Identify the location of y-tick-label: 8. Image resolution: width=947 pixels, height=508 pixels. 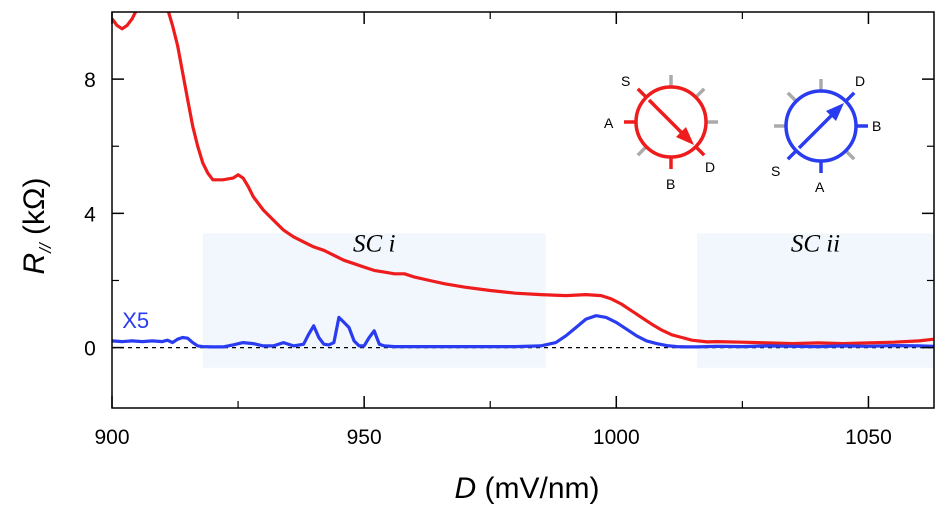
(90, 80).